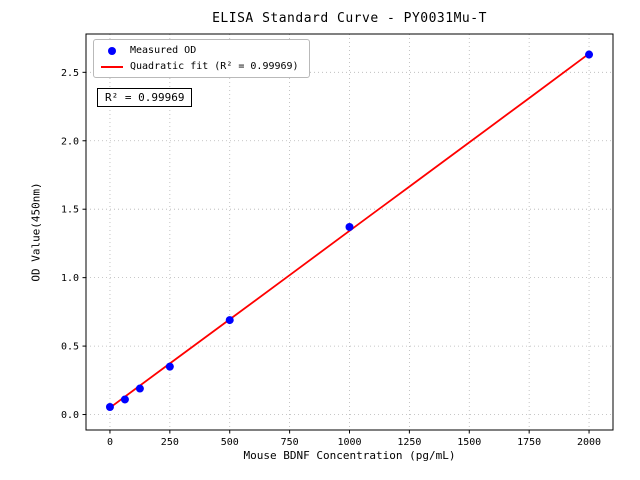  Describe the element at coordinates (230, 442) in the screenshot. I see `x-tick-label: 500` at that location.